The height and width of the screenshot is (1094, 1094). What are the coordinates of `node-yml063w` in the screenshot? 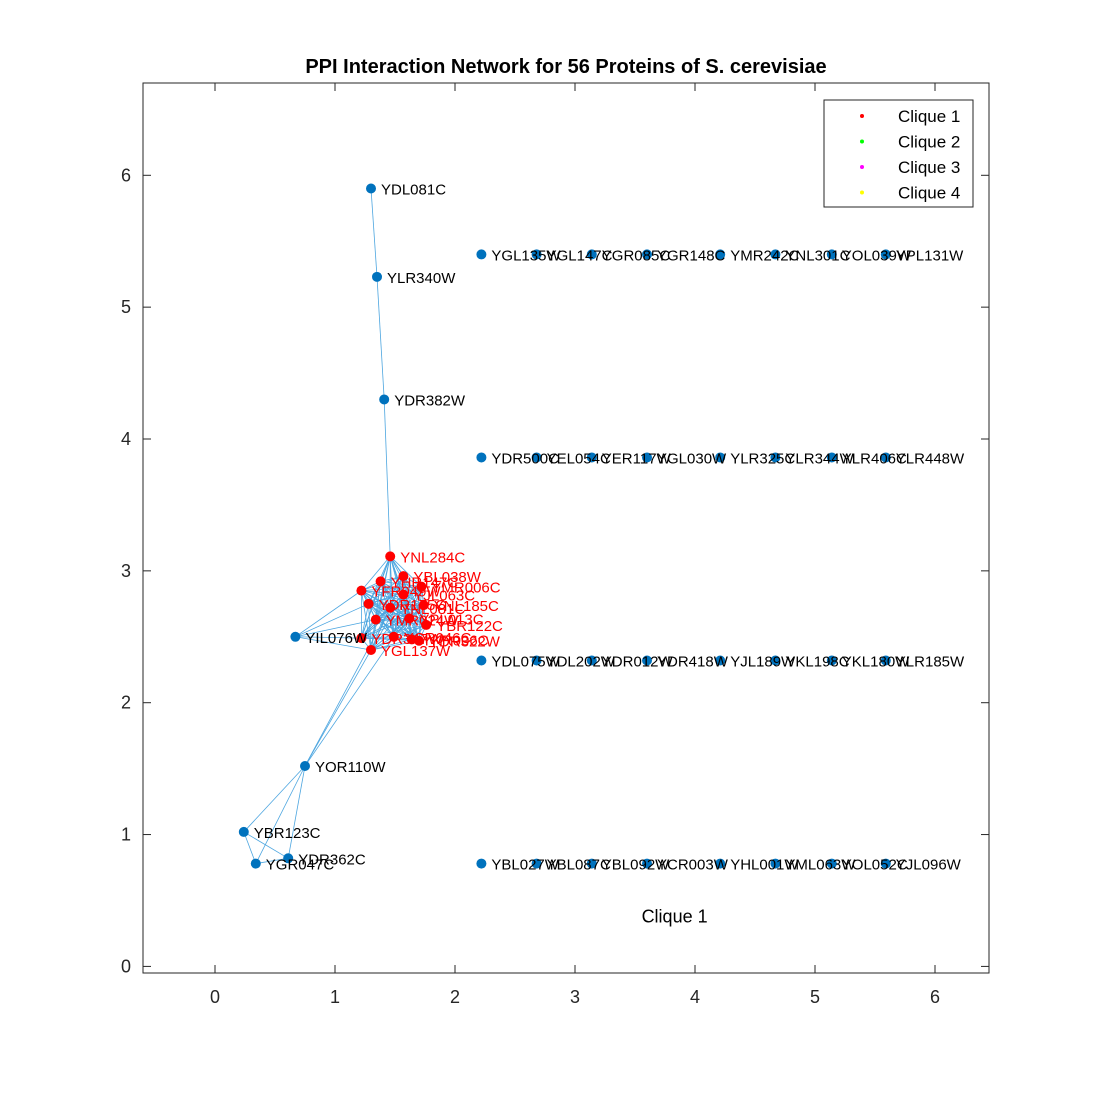 It's located at (775, 863).